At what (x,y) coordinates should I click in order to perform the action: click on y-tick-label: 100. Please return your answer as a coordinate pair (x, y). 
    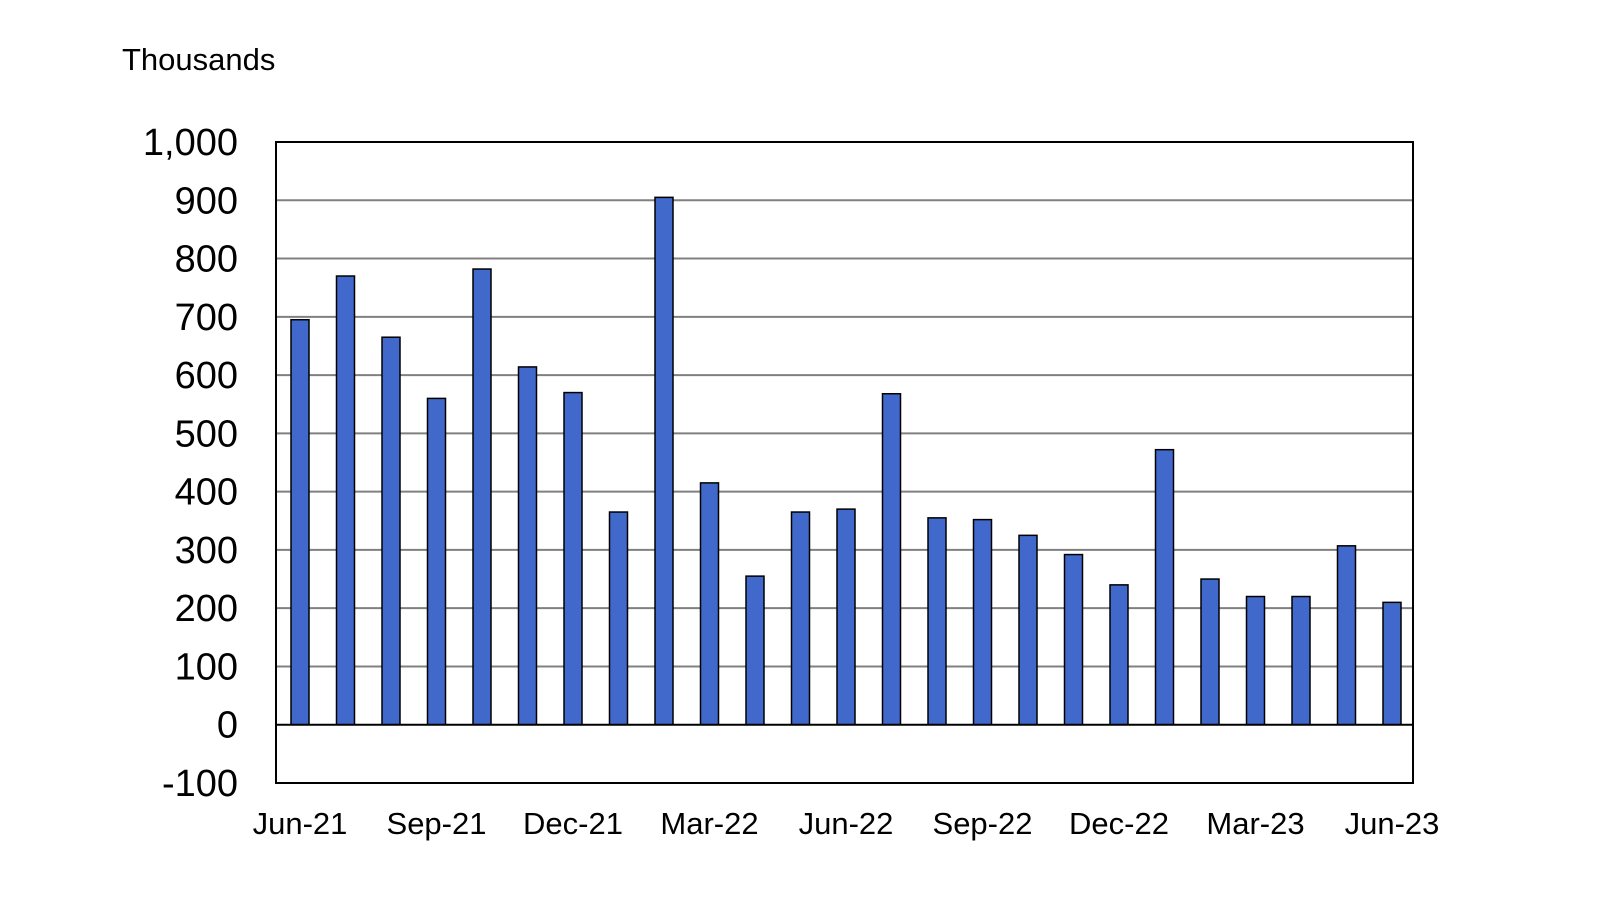
    Looking at the image, I should click on (206, 667).